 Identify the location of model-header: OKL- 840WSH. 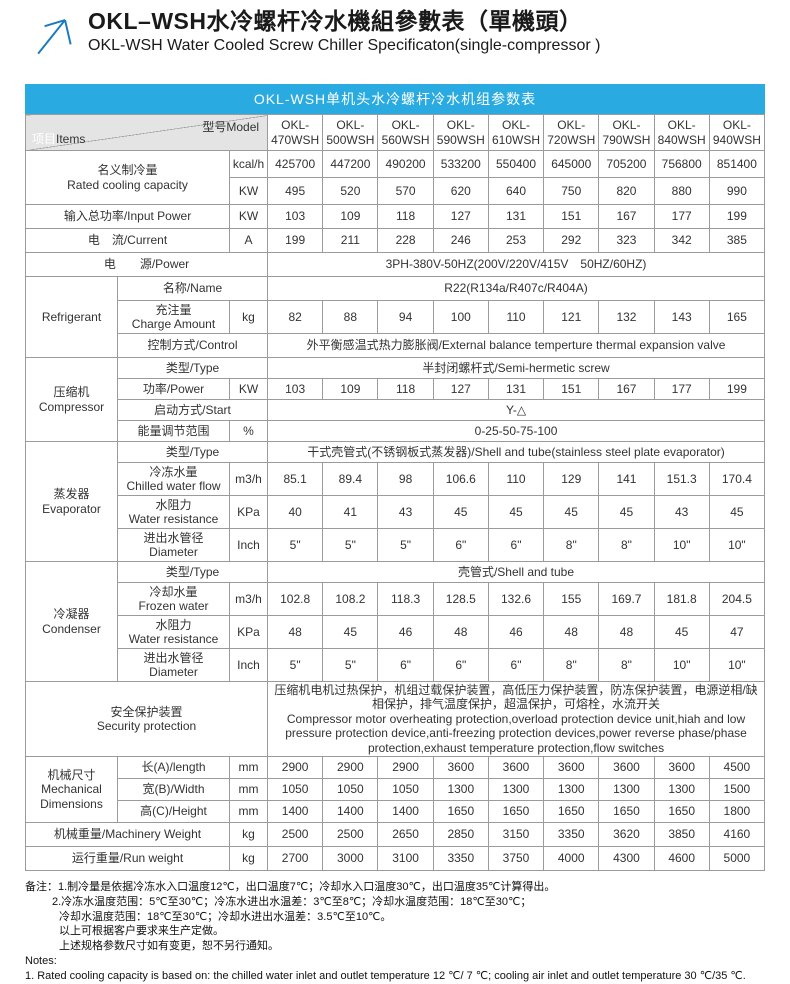
(681, 132).